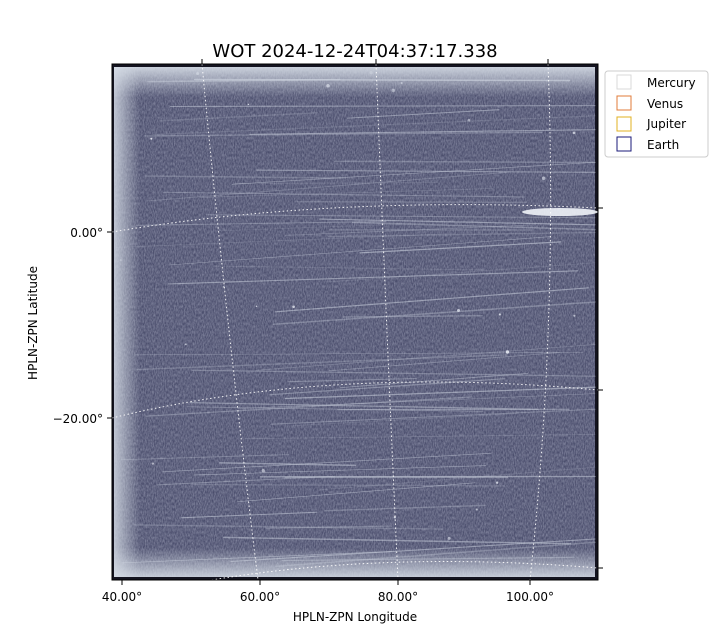 The image size is (720, 640). Describe the element at coordinates (665, 104) in the screenshot. I see `legend-label-venus: Venus` at that location.